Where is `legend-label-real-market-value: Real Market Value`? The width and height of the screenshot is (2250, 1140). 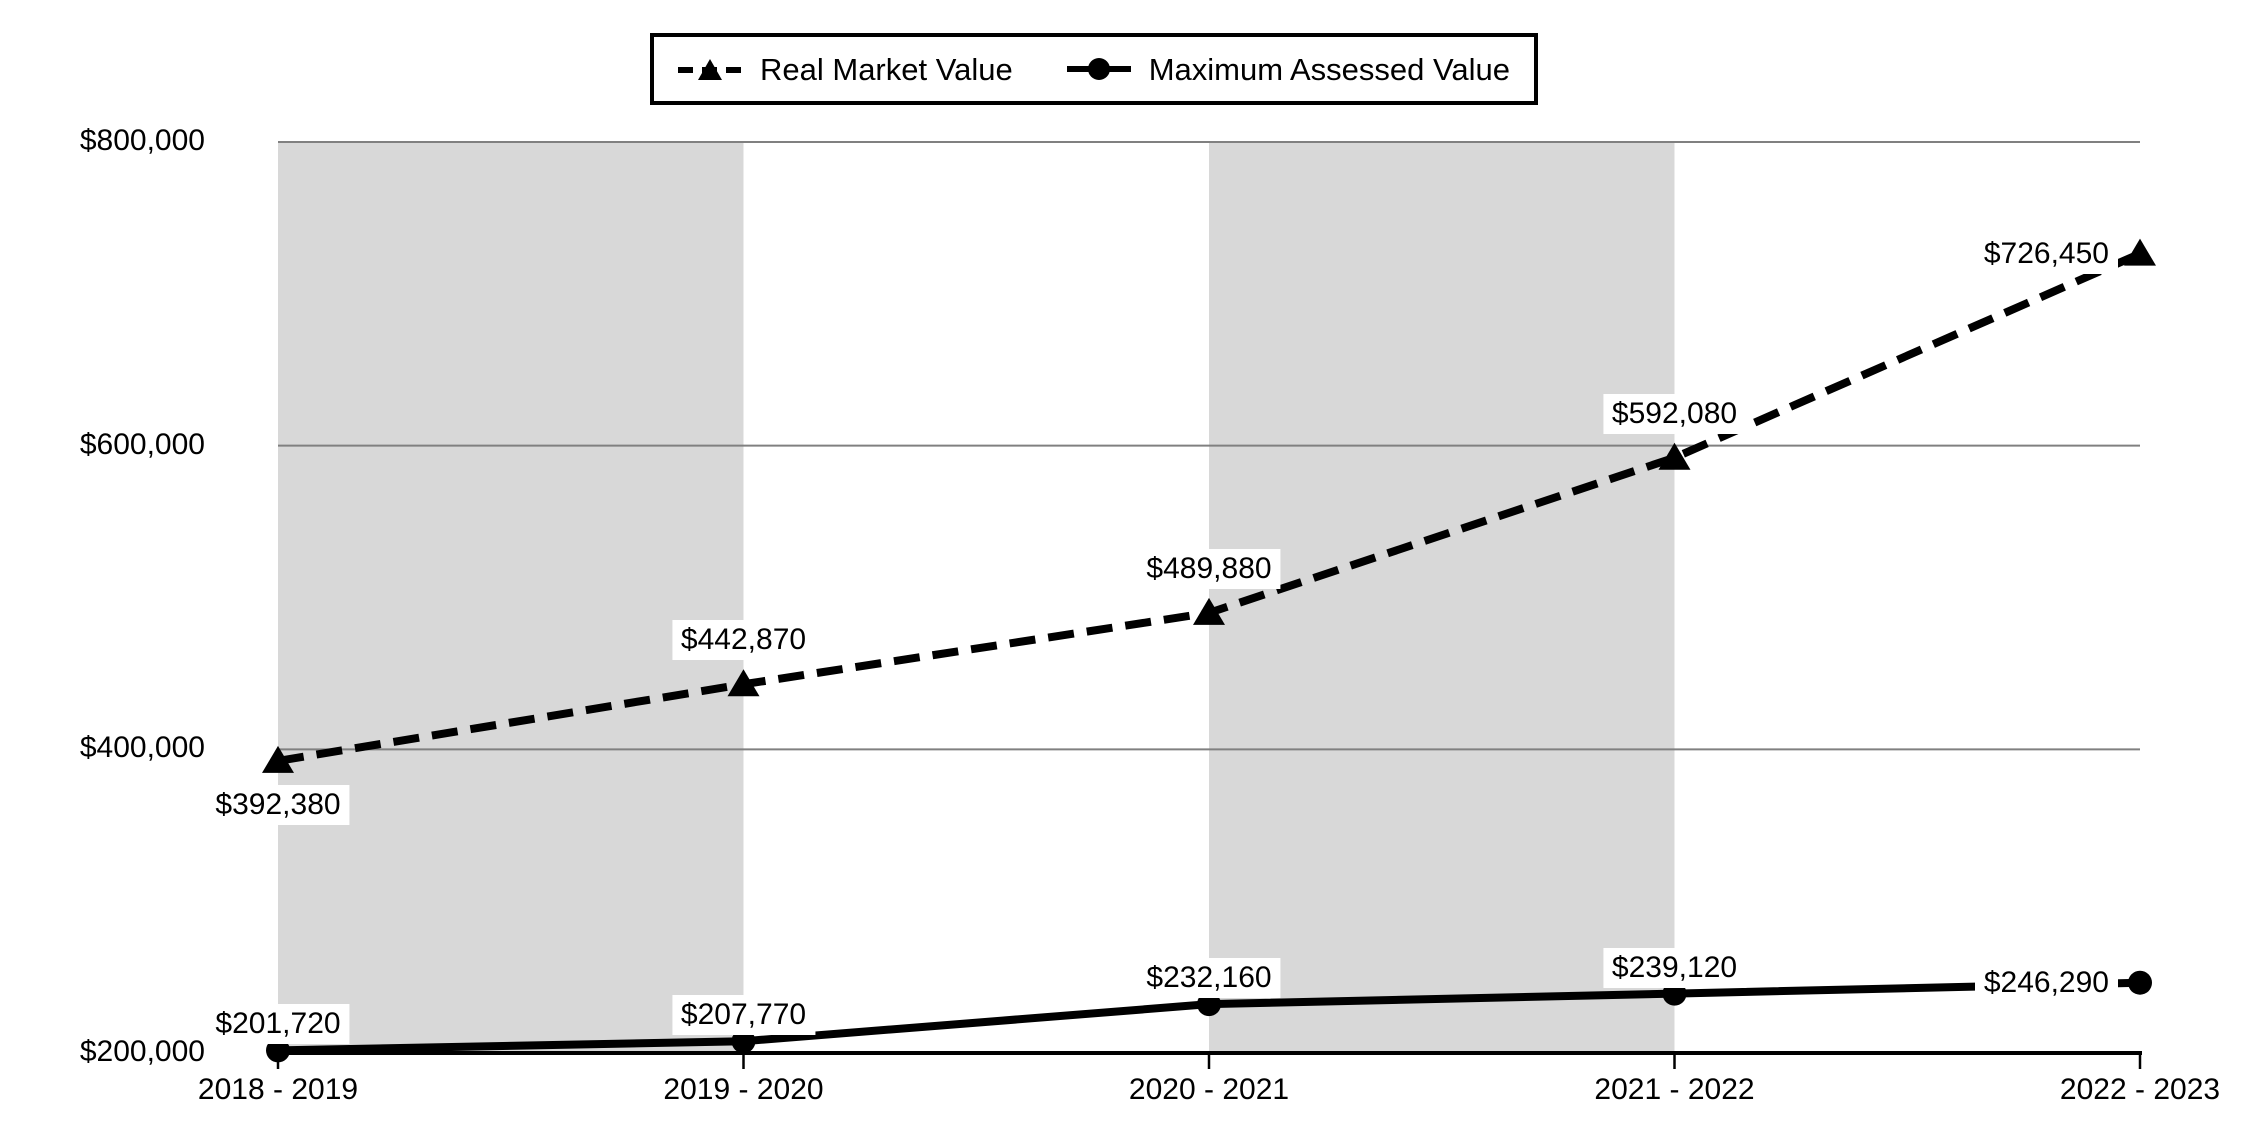 legend-label-real-market-value: Real Market Value is located at coordinates (886, 69).